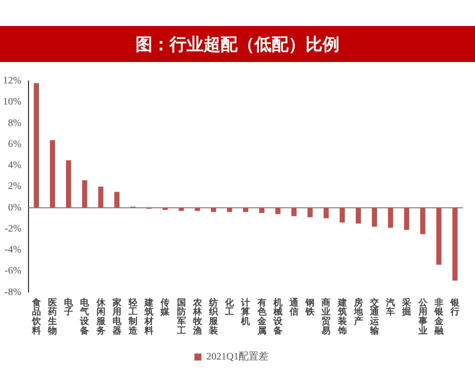 The width and height of the screenshot is (475, 376). Describe the element at coordinates (68, 307) in the screenshot. I see `x-tick-label: 电子` at that location.